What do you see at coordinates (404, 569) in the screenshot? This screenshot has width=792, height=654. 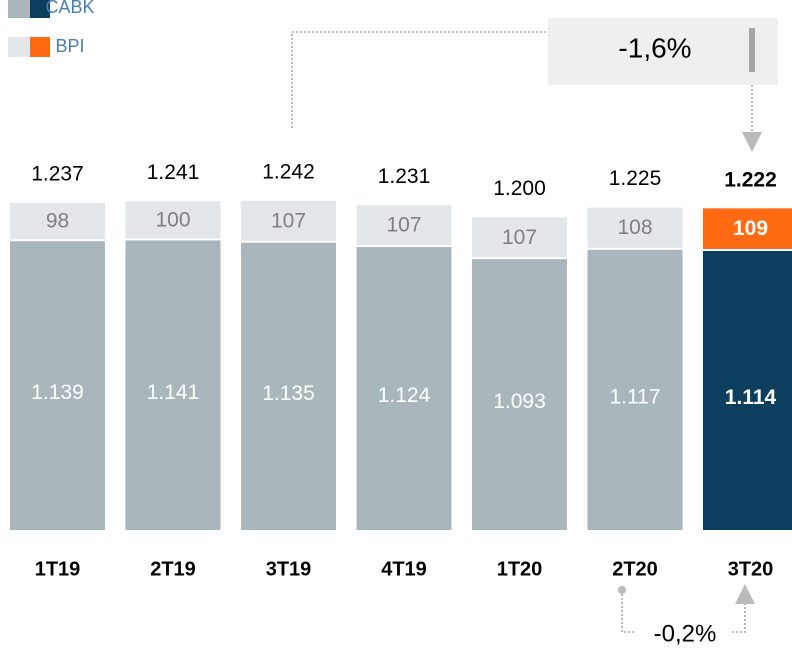 I see `x-tick-label: 4T19` at bounding box center [404, 569].